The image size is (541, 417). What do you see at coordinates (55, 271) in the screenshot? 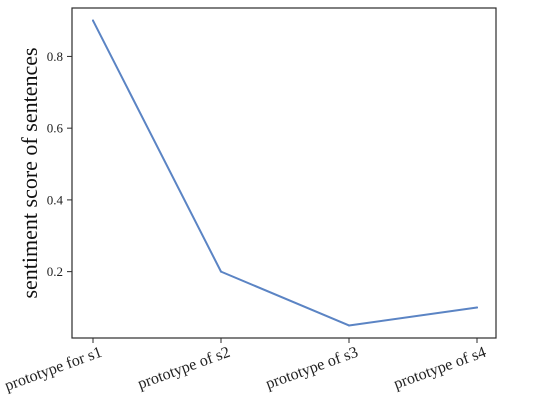
I see `y-tick-label: 0.2` at bounding box center [55, 271].